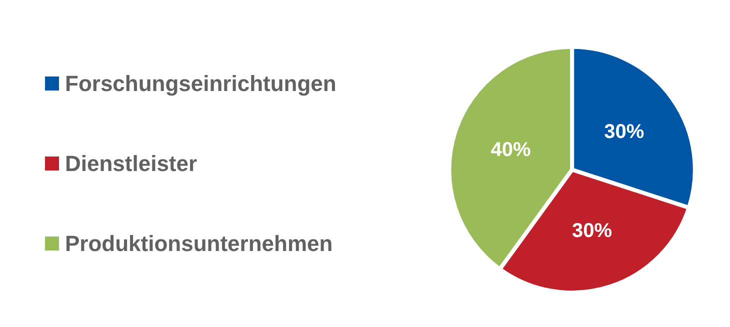  Describe the element at coordinates (199, 243) in the screenshot. I see `legend-label: Produktionsunternehmen` at that location.